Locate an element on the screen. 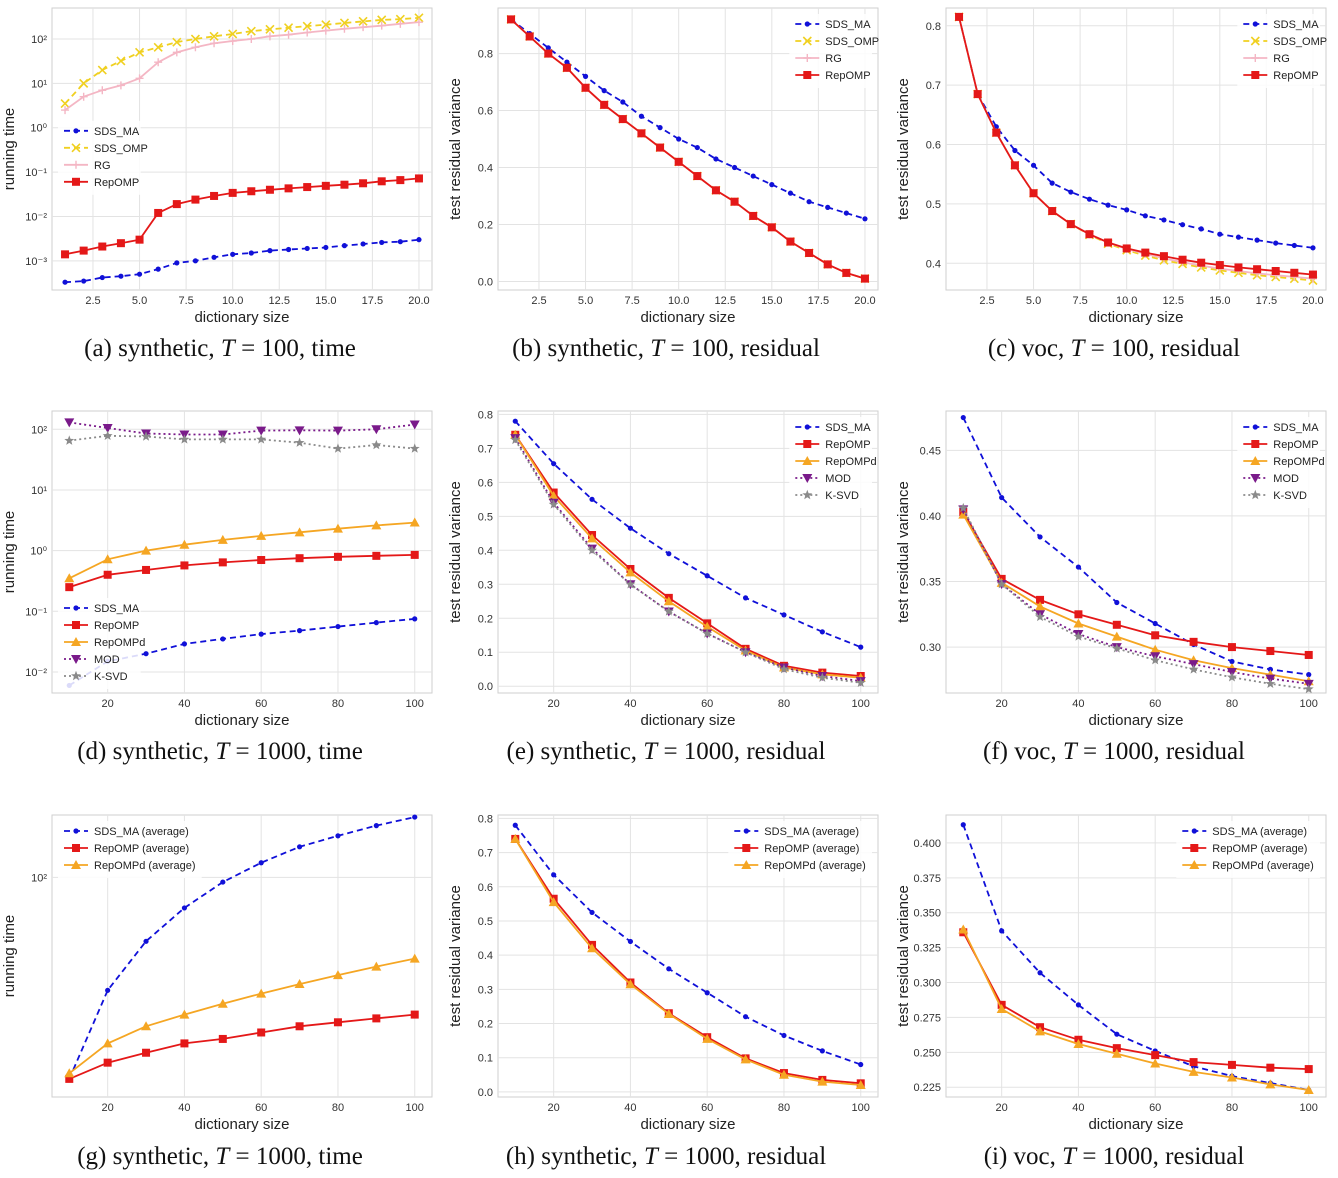 The height and width of the screenshot is (1178, 1338). series-repomp is located at coordinates (242, 571).